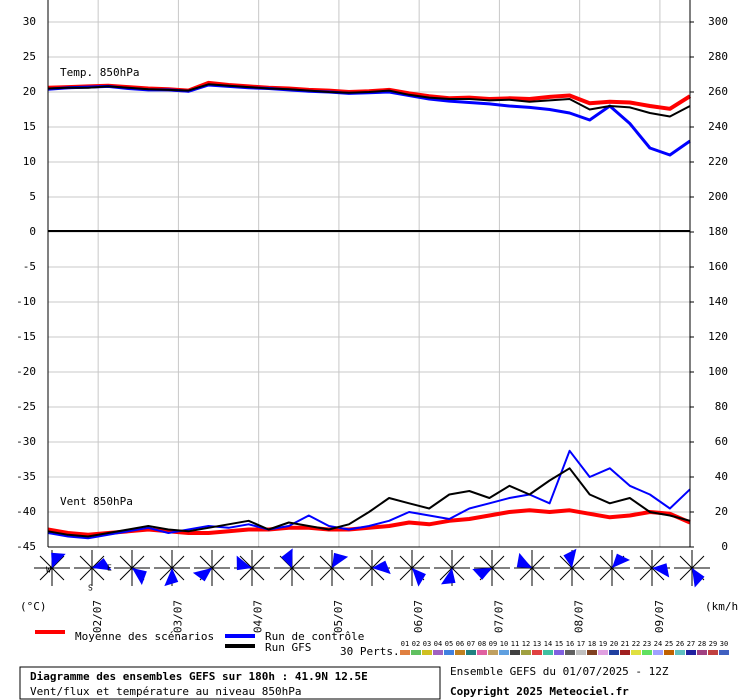  What do you see at coordinates (29, 266) in the screenshot?
I see `y-tick-label: -5` at bounding box center [29, 266].